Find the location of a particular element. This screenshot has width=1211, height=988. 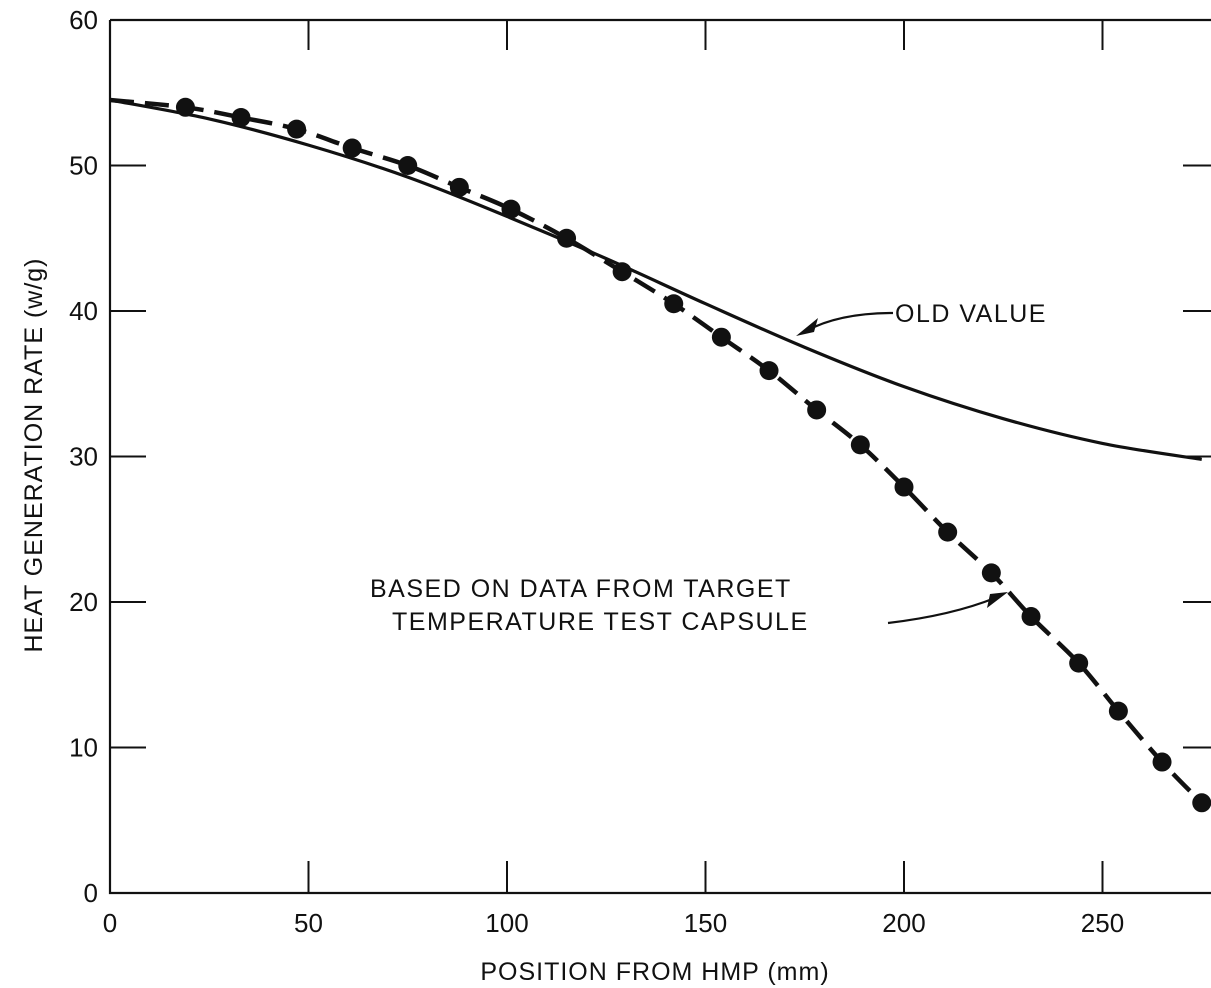

y-tick-label: 50 is located at coordinates (83, 166).